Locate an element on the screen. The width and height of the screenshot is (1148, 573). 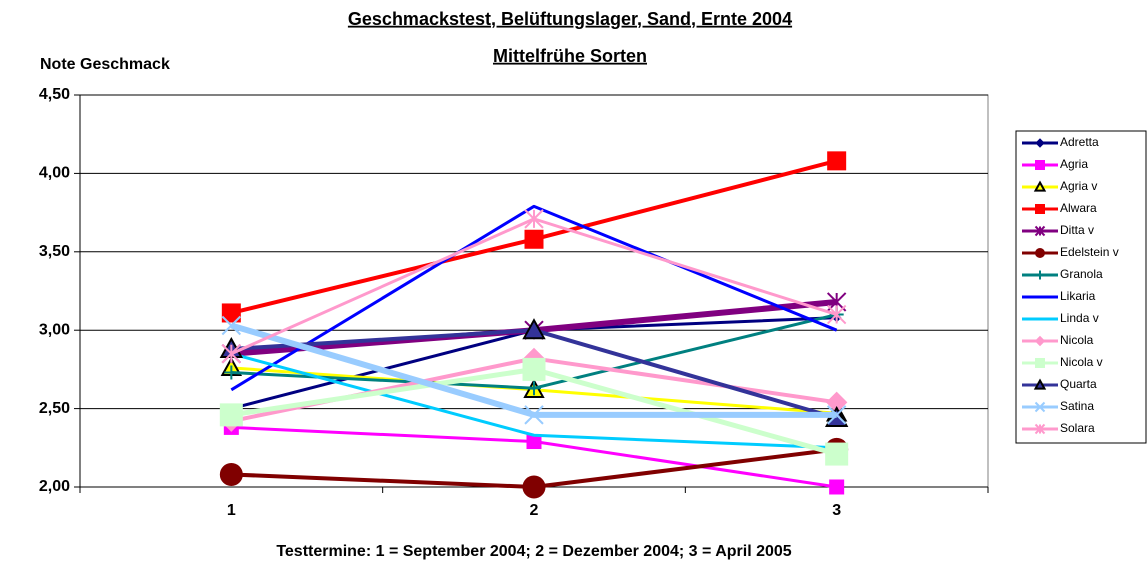
legend-label: Ditta v is located at coordinates (1077, 230).